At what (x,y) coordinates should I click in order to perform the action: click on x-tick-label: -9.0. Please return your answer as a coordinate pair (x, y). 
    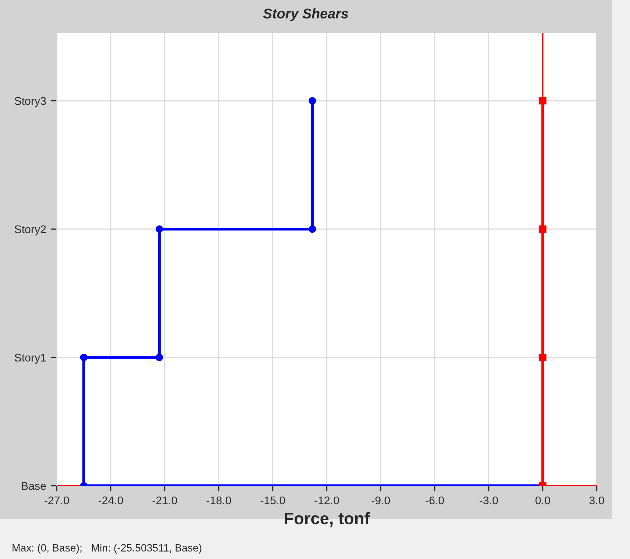
    Looking at the image, I should click on (381, 500).